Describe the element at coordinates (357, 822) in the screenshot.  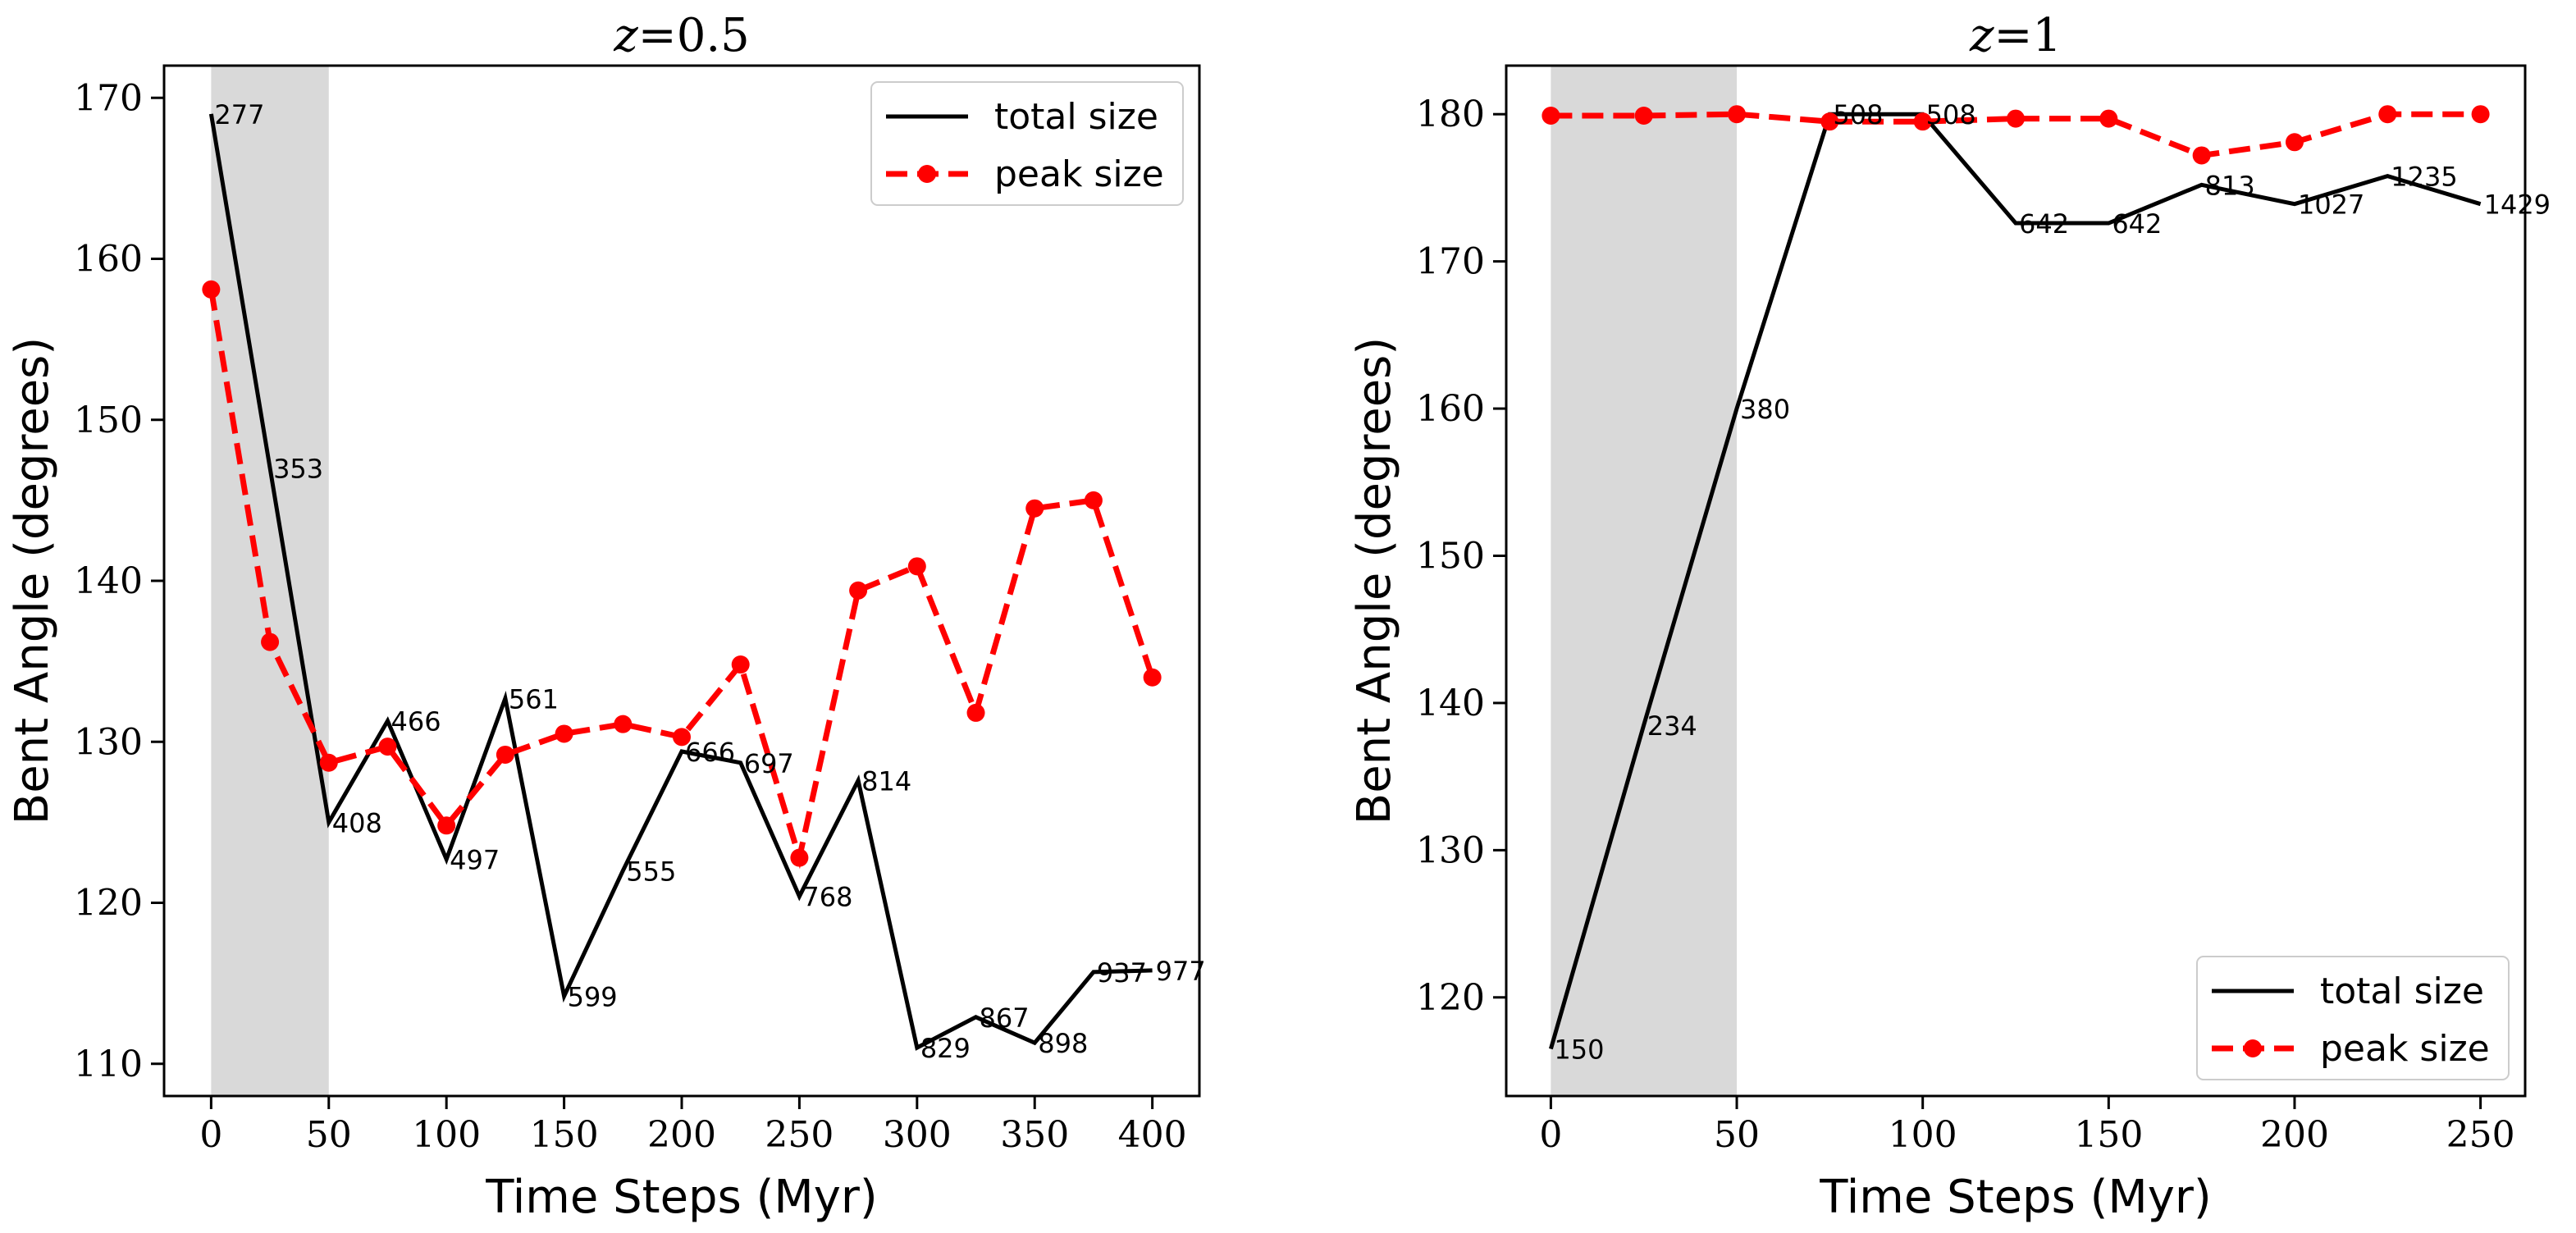
I see `chart-0-point-label-2: 408` at that location.